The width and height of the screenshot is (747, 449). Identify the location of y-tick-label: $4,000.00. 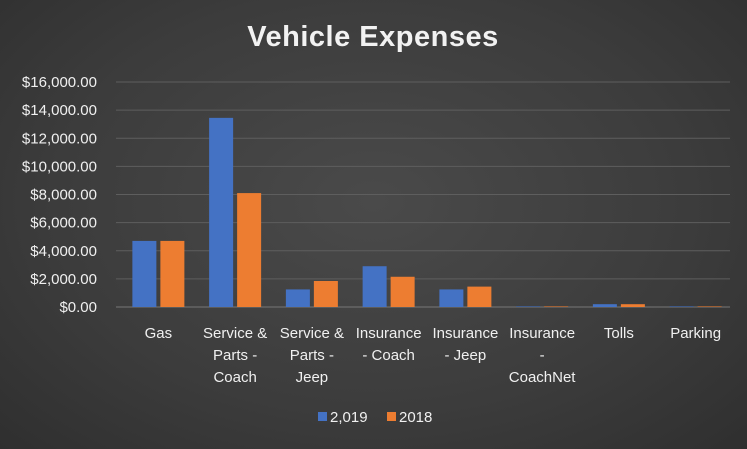
(63, 251).